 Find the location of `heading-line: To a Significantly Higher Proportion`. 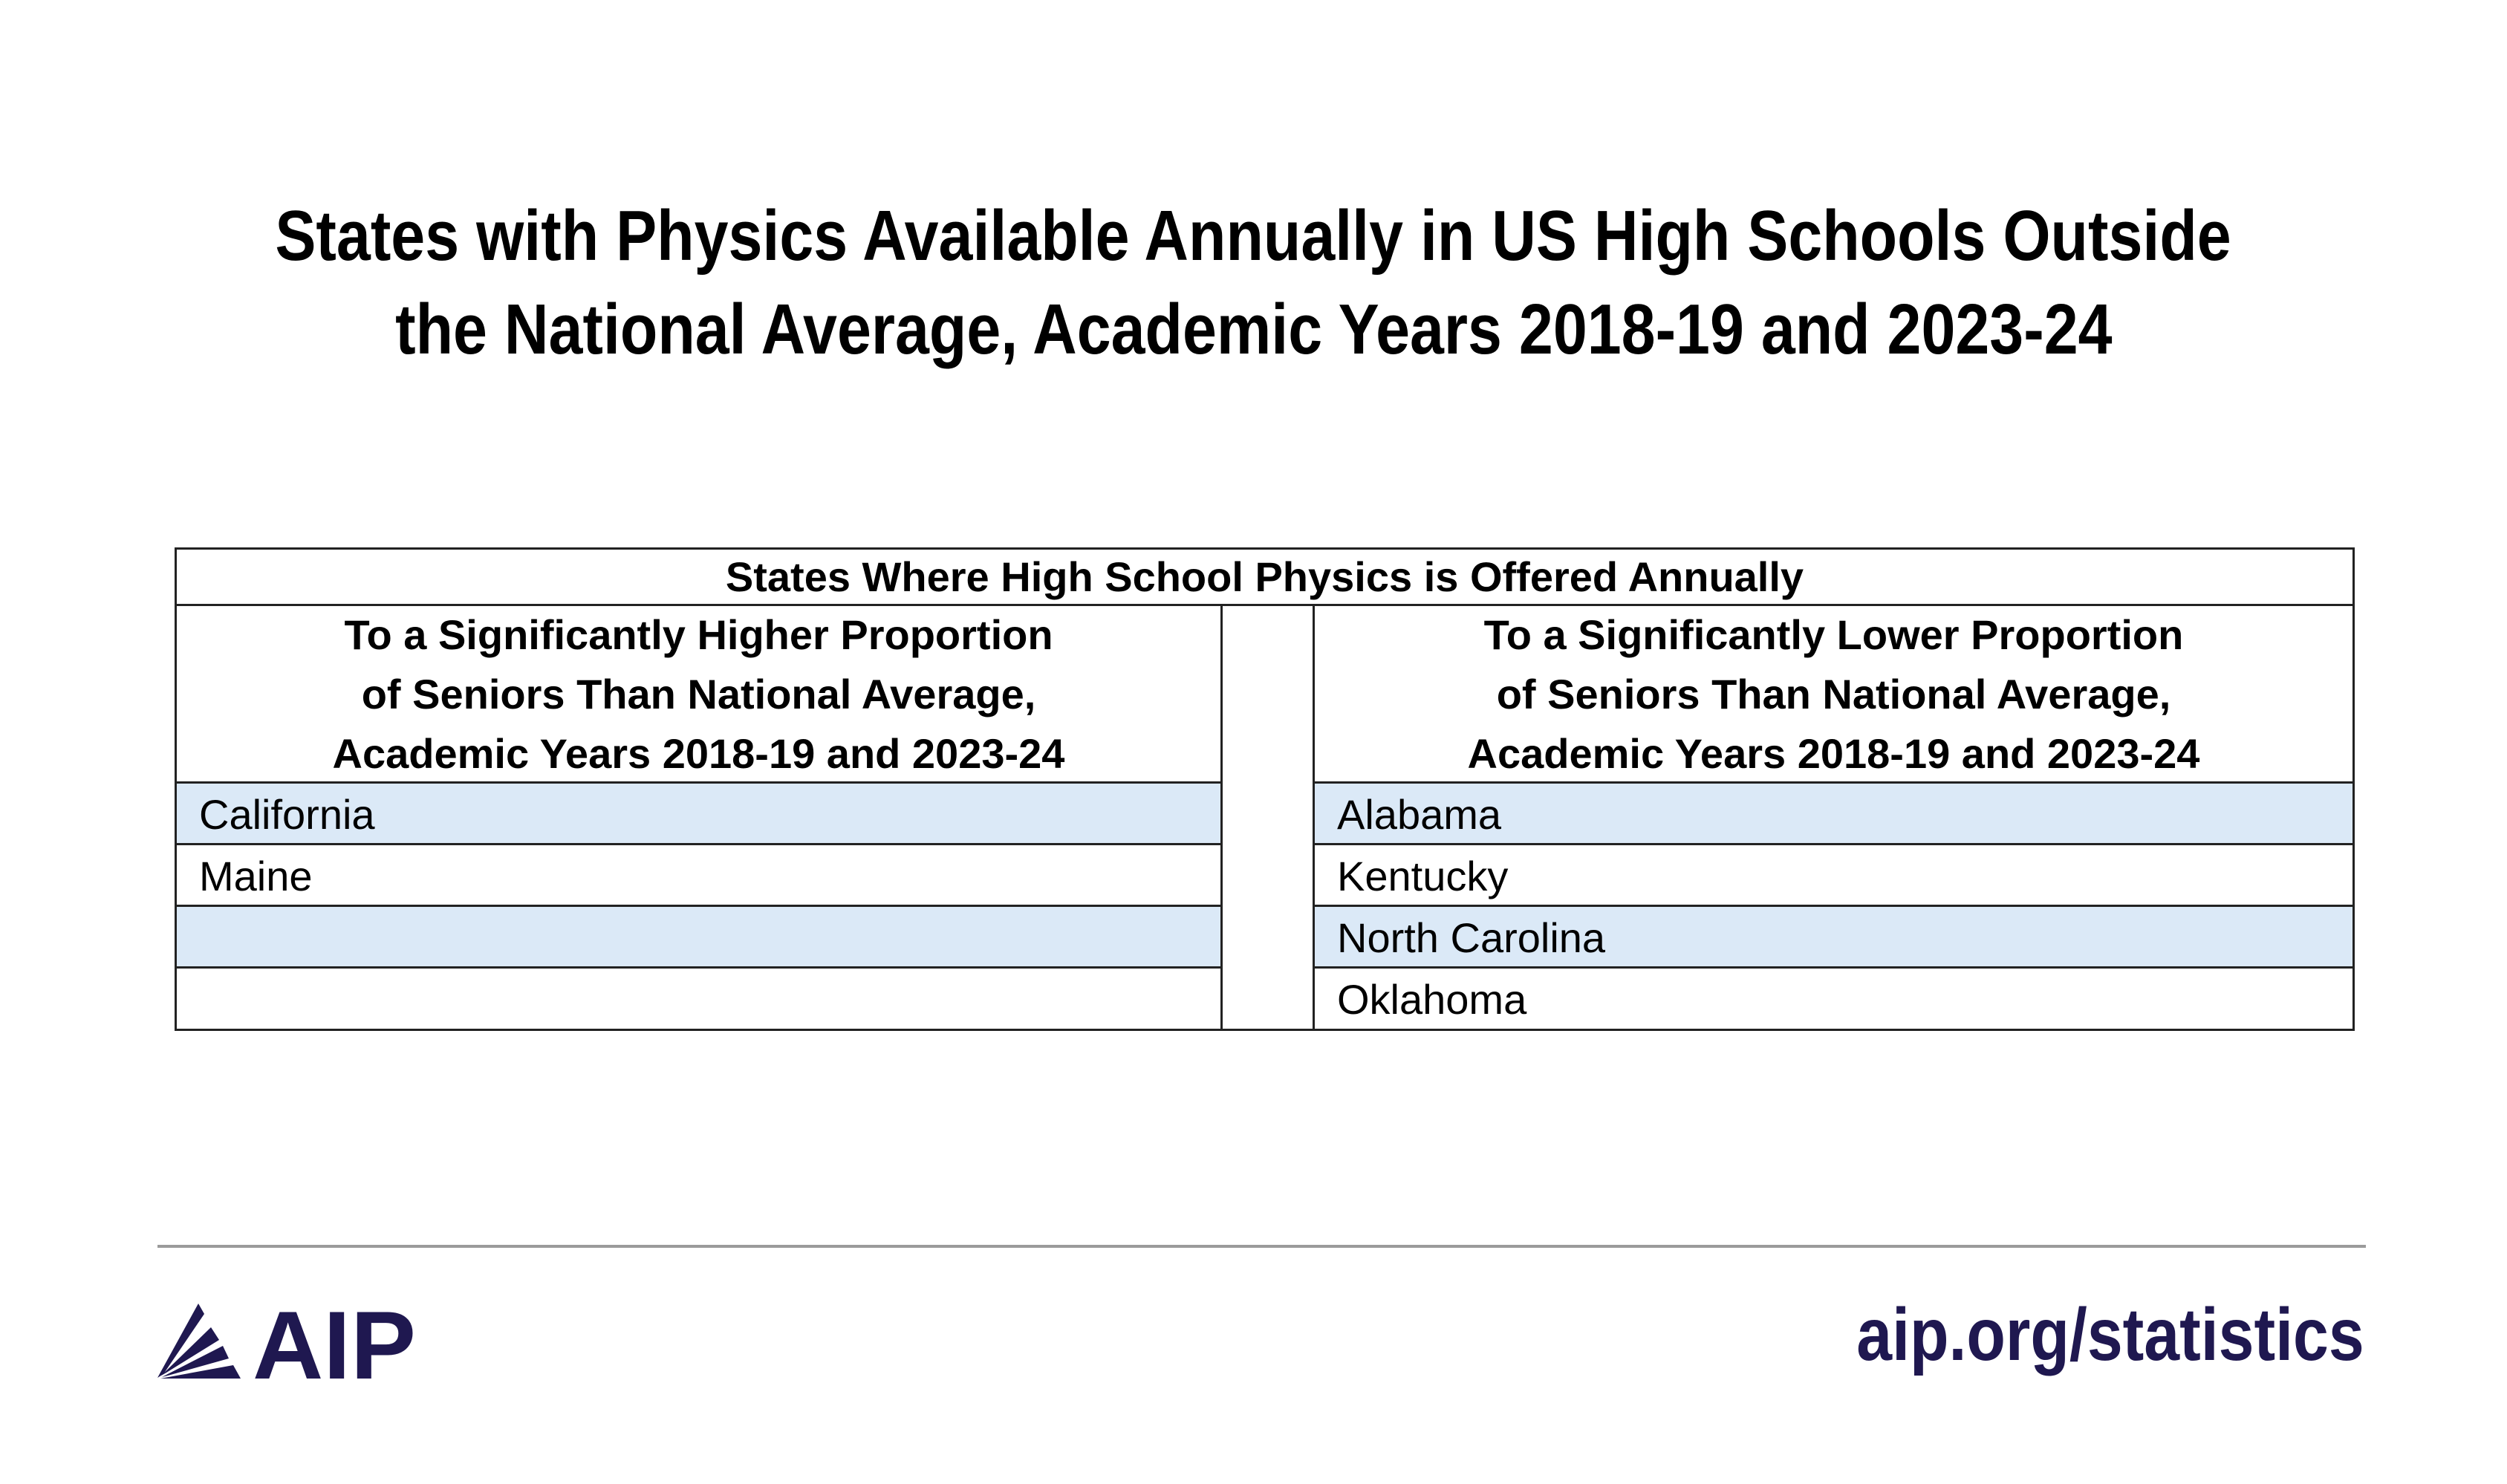

heading-line: To a Significantly Higher Proportion is located at coordinates (698, 635).